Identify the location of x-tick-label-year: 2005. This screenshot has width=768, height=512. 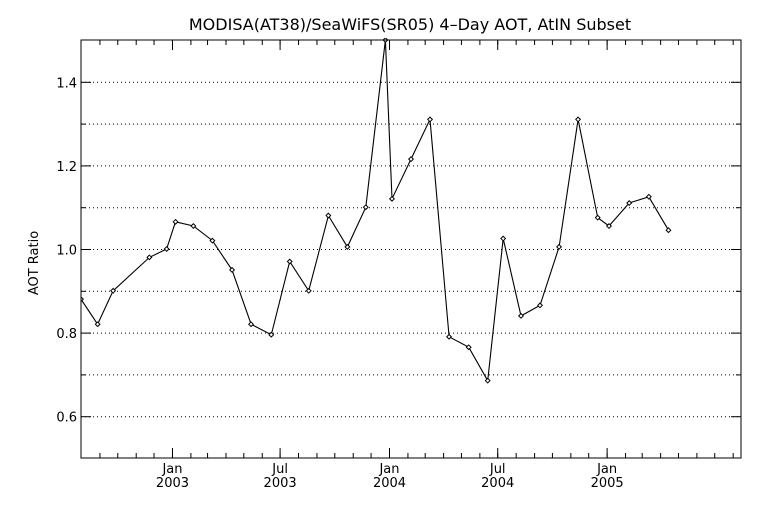
(607, 483).